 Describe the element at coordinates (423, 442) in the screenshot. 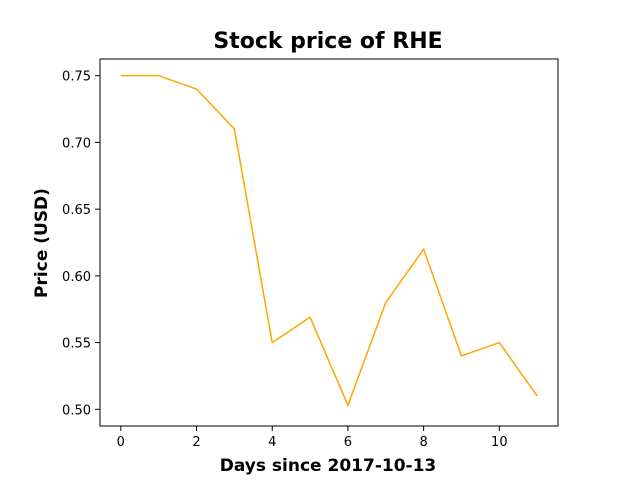

I see `x-tick-label: 8` at that location.